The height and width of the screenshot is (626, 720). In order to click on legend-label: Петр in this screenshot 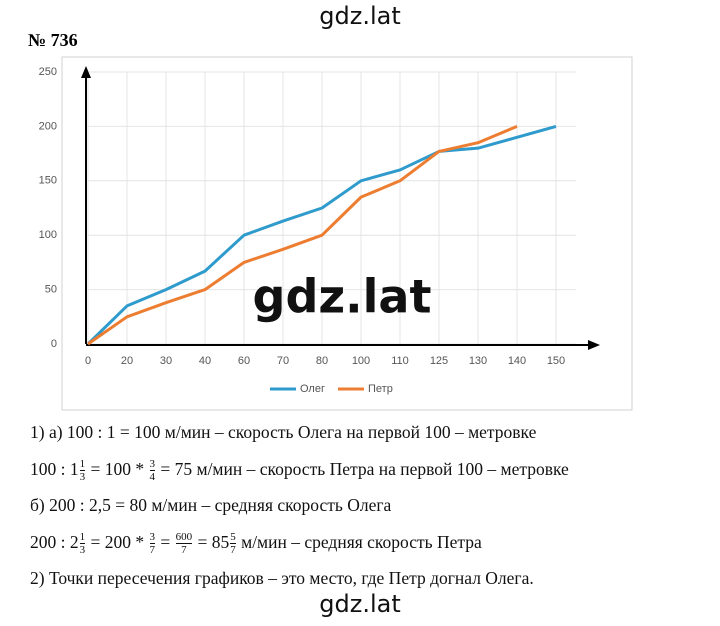, I will do `click(380, 389)`.